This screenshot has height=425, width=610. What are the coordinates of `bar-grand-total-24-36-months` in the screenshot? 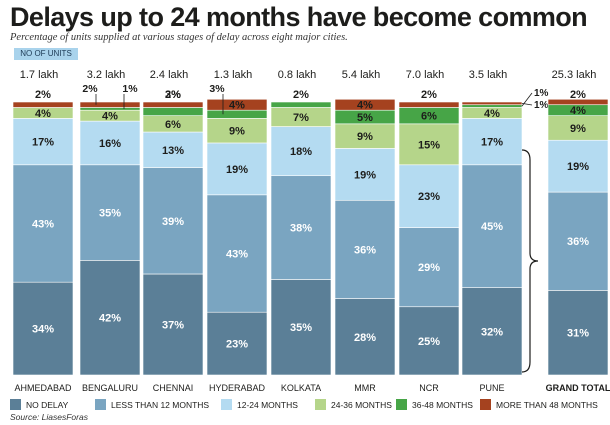 It's located at (578, 128).